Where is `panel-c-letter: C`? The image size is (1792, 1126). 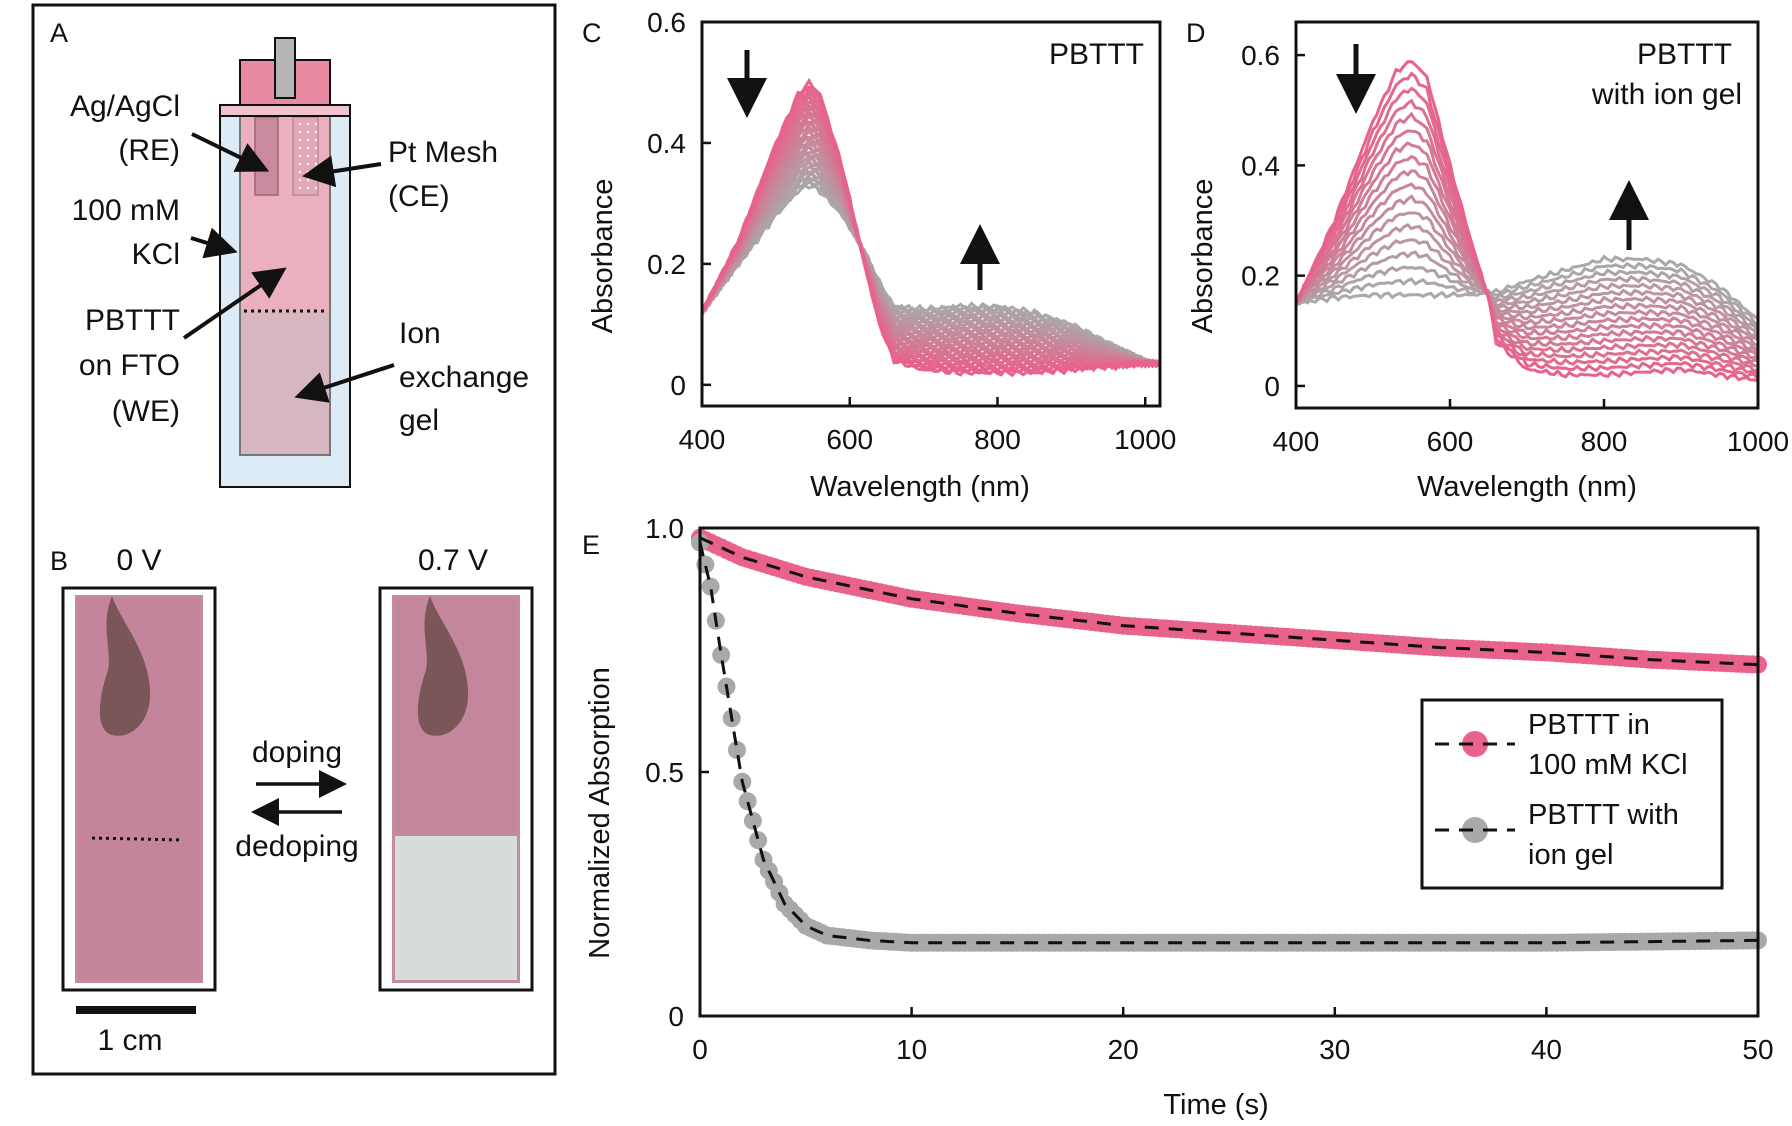
panel-c-letter: C is located at coordinates (592, 33).